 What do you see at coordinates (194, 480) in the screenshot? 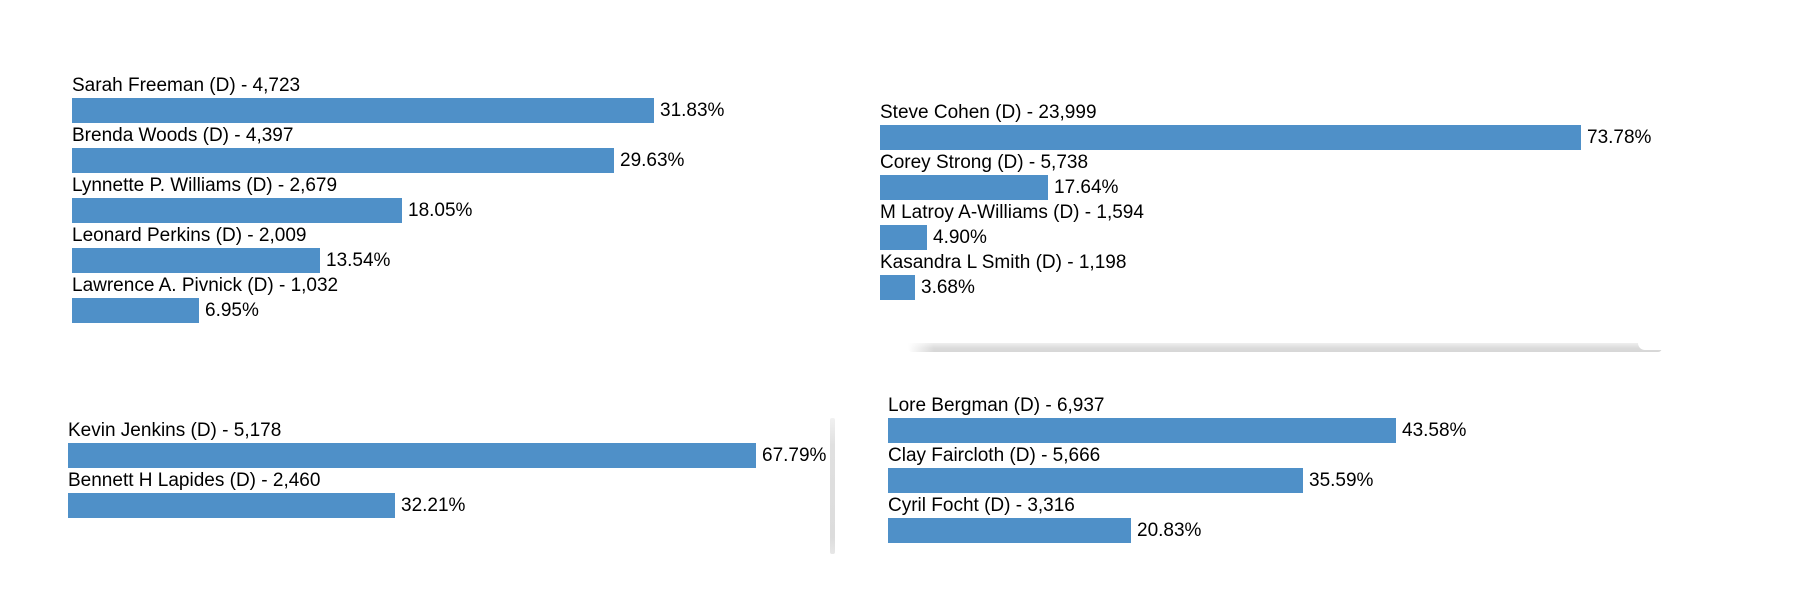
I see `candidate-label: Bennett H Lapides (D) - 2,460` at bounding box center [194, 480].